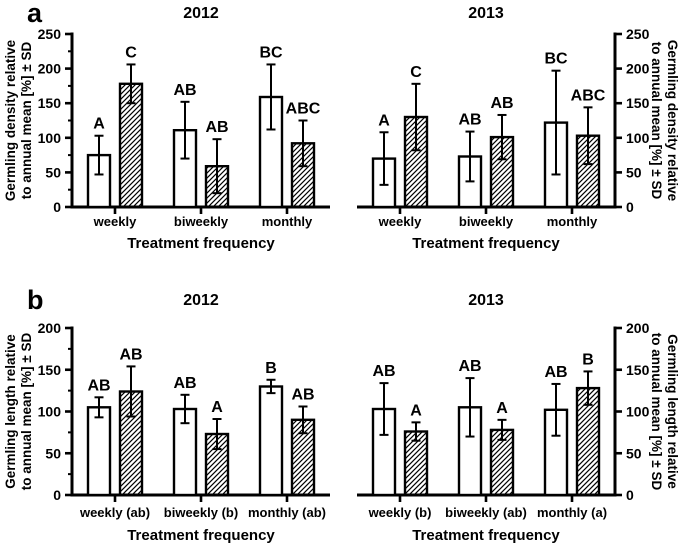 The height and width of the screenshot is (545, 685). What do you see at coordinates (486, 512) in the screenshot?
I see `svg-text: biweekly (ab)` at bounding box center [486, 512].